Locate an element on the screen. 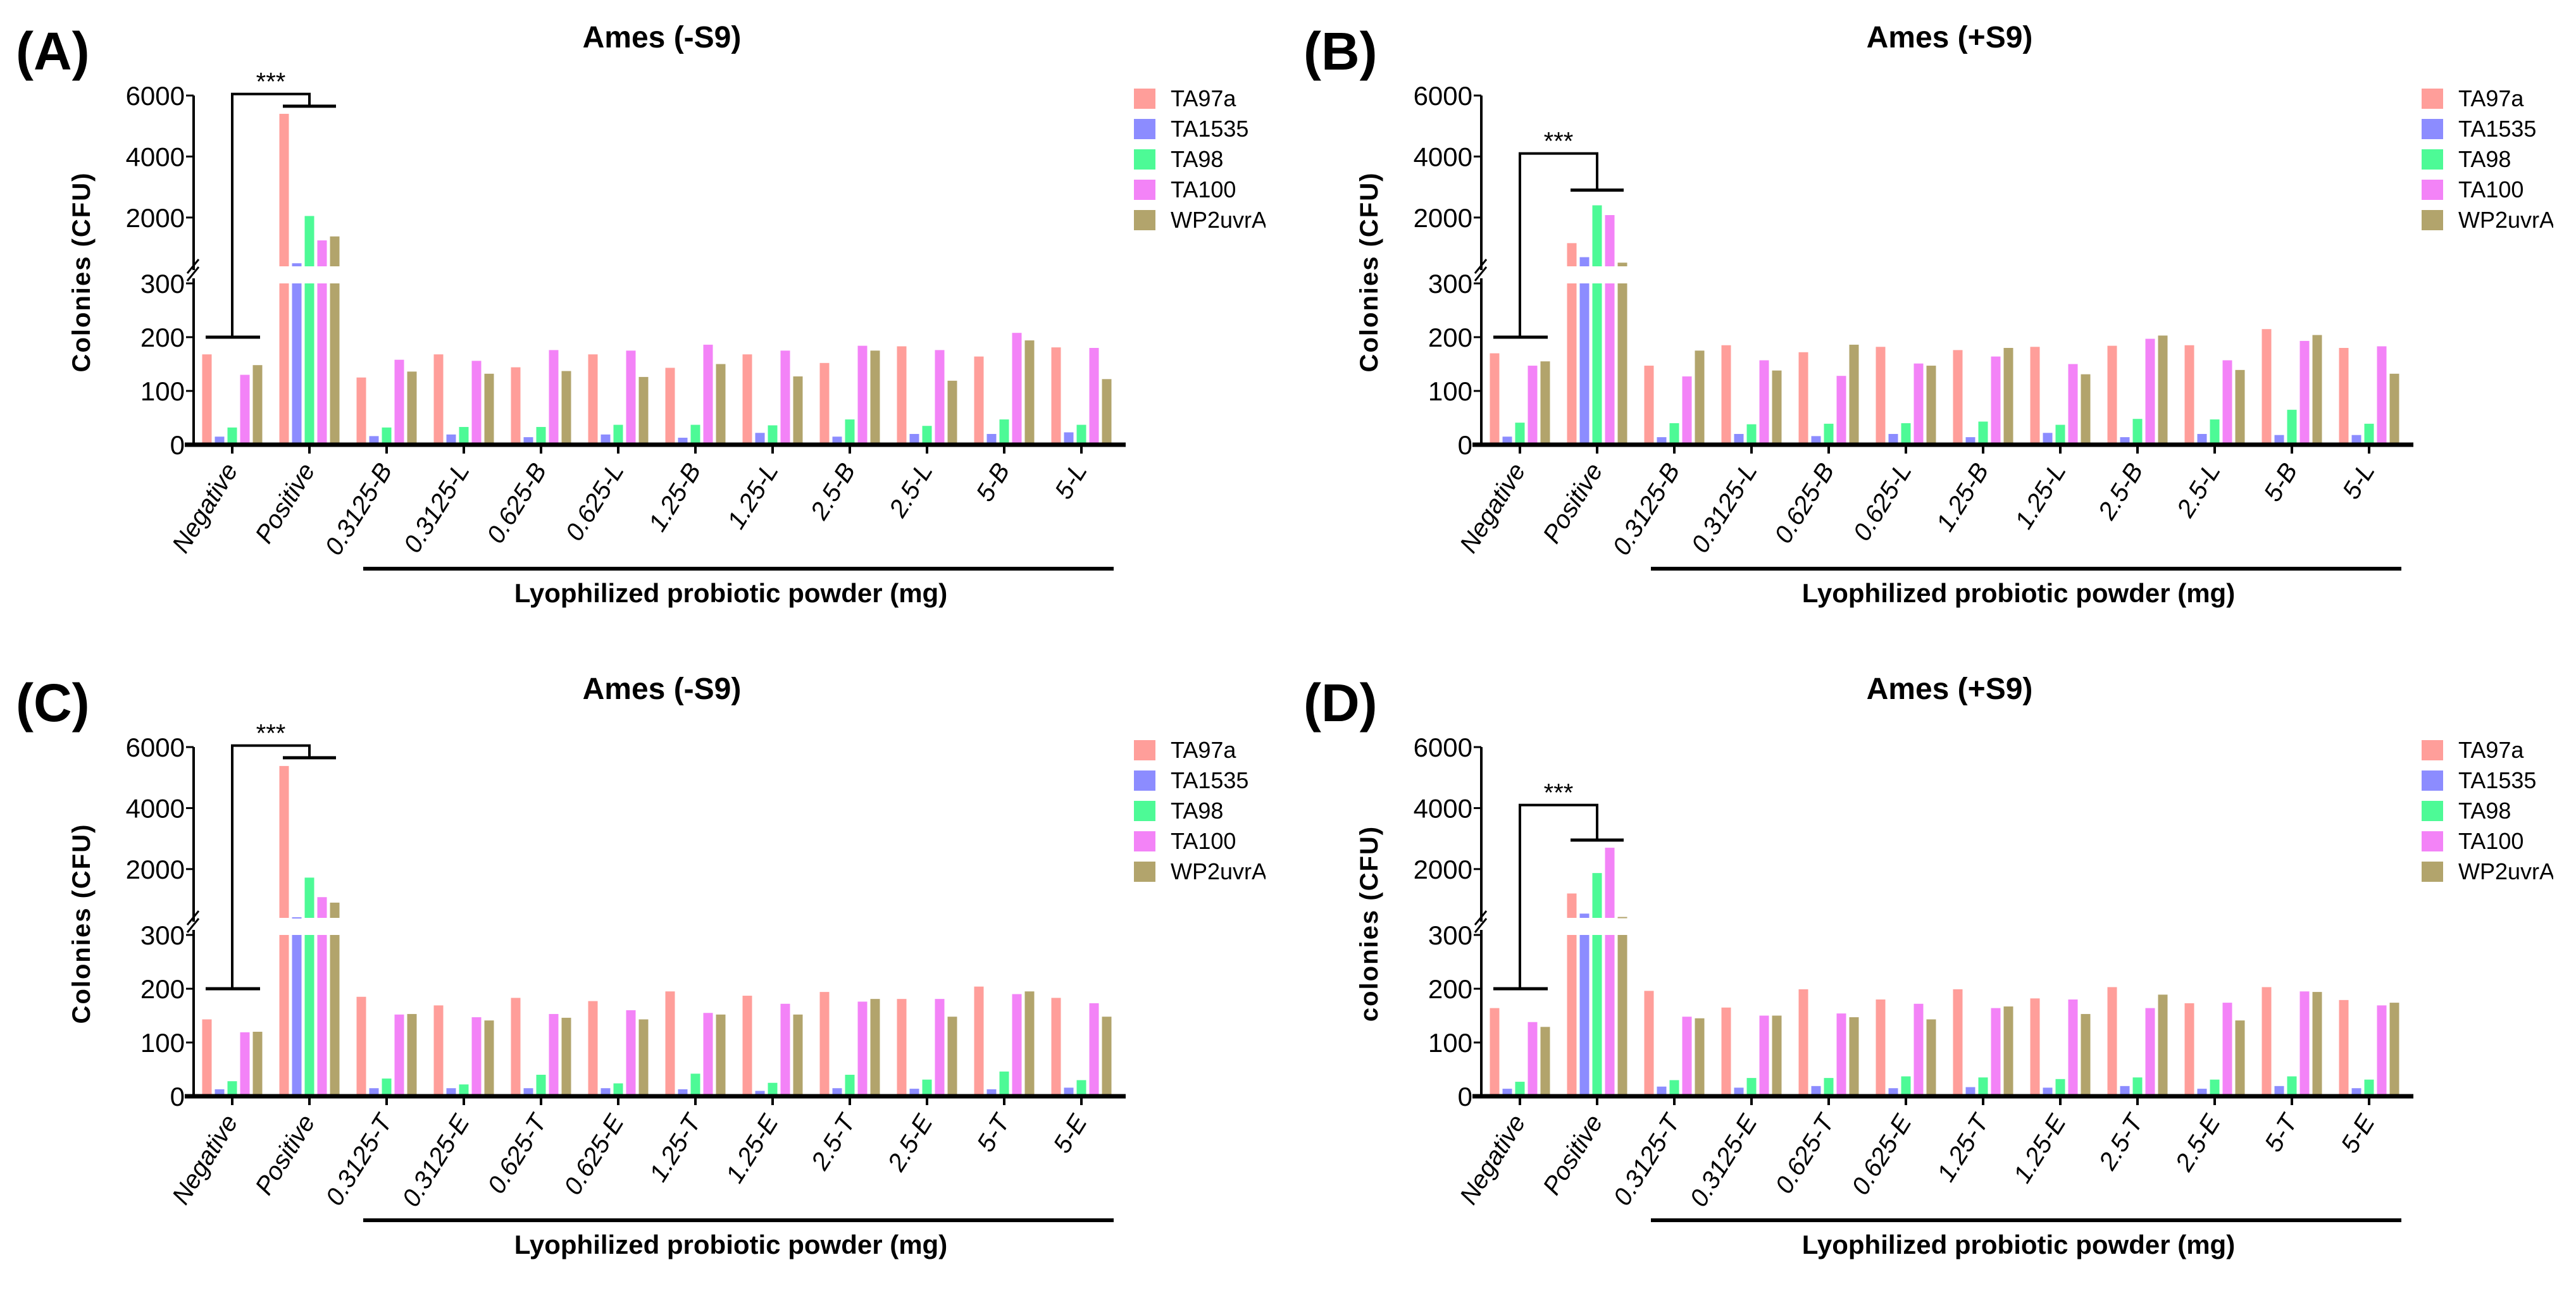 This screenshot has height=1293, width=2576. x-tick-label: 1.25-B is located at coordinates (1962, 497).